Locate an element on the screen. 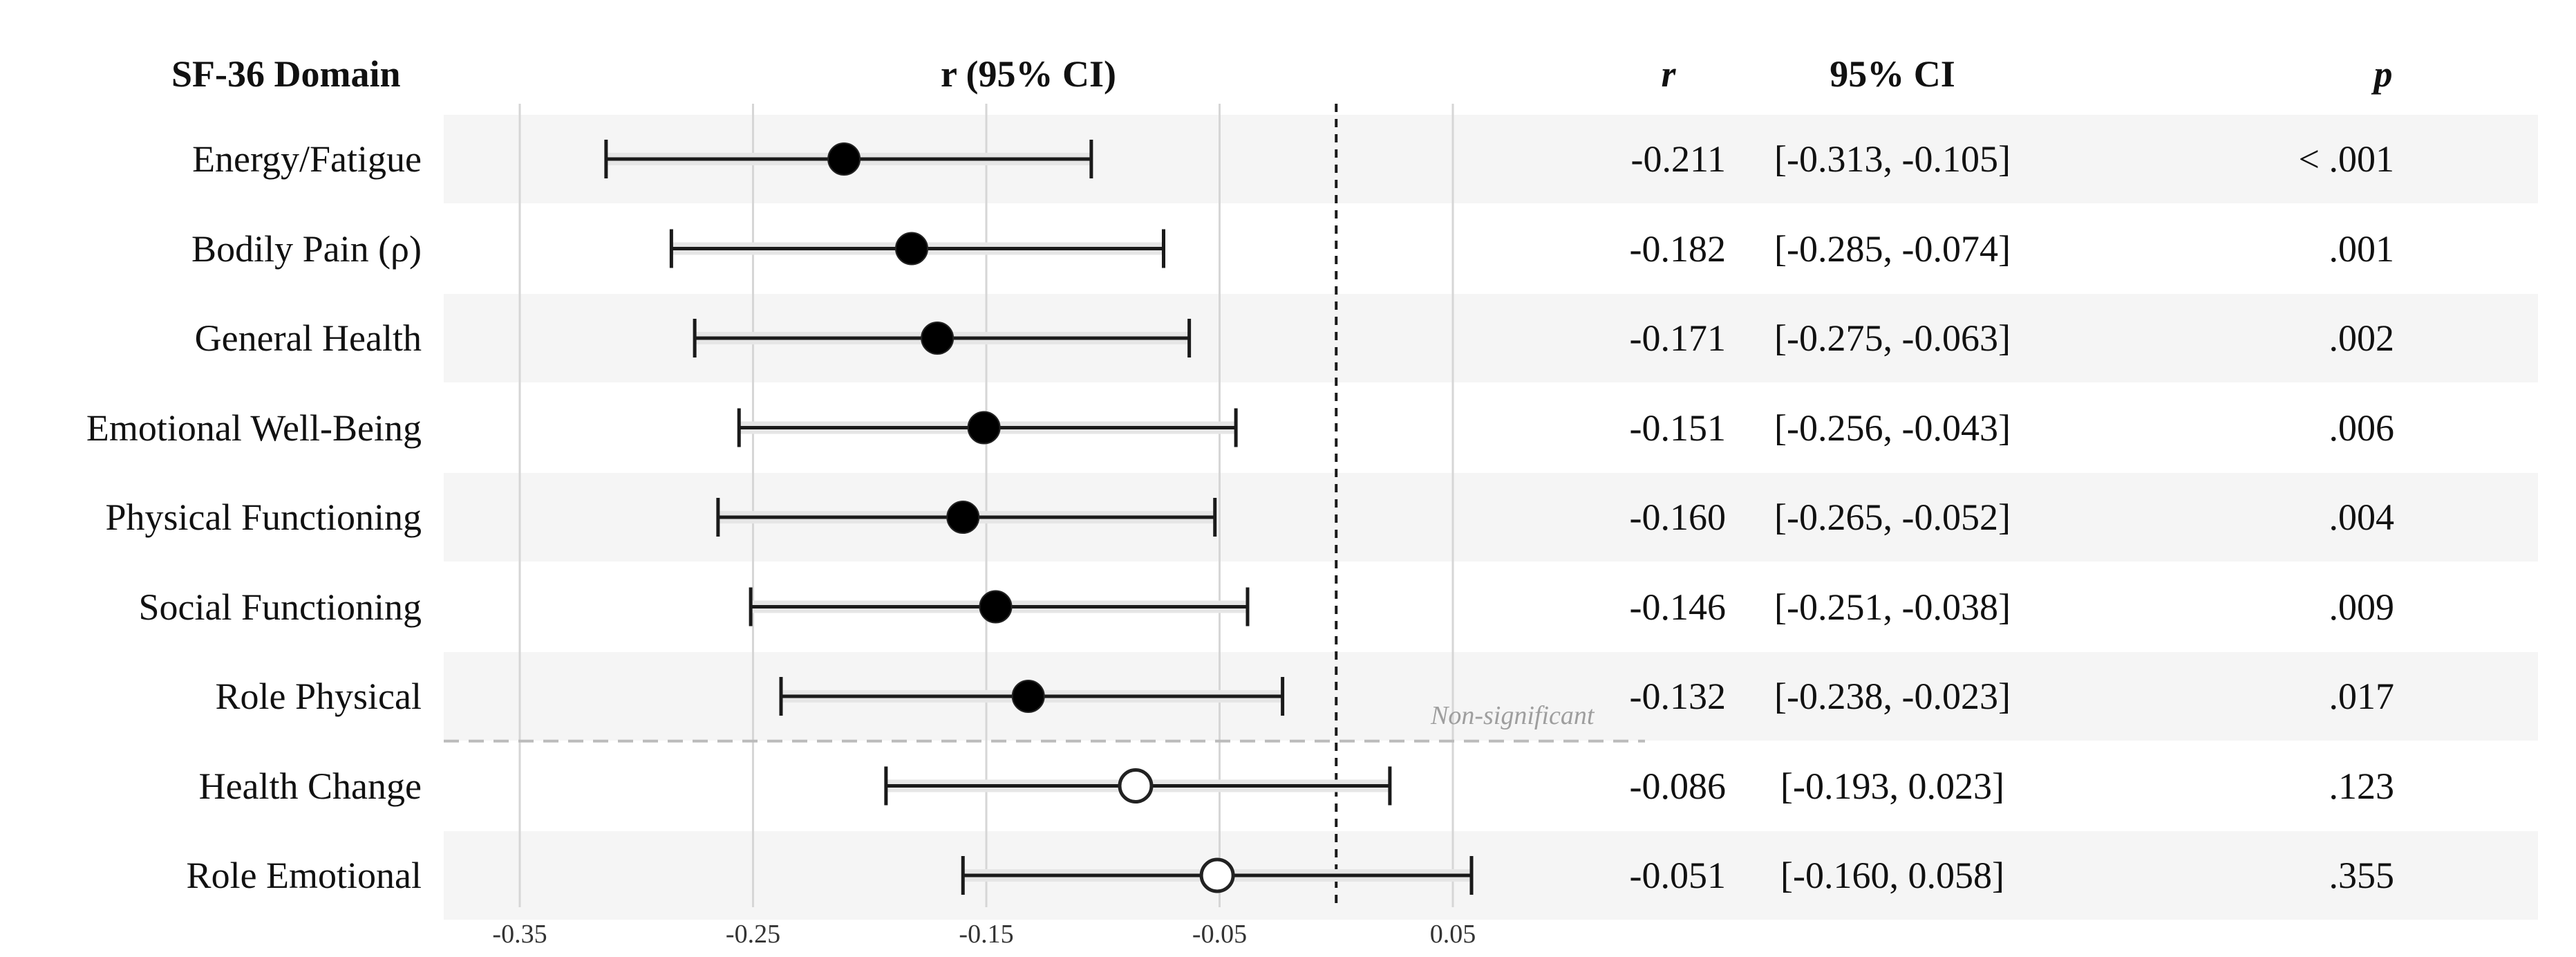  p-value: .123 is located at coordinates (2362, 786).